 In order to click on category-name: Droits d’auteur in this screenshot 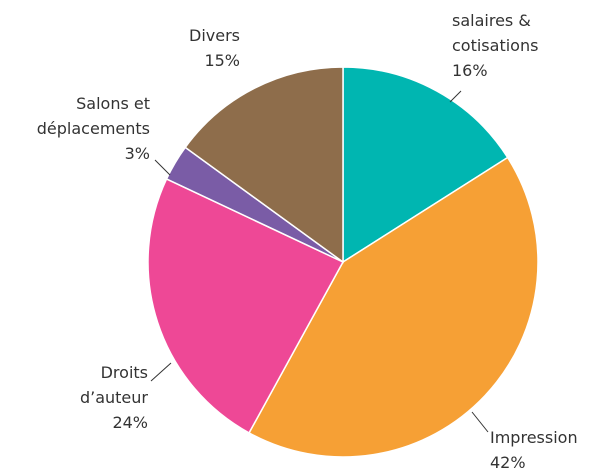, I will do `click(113, 385)`.